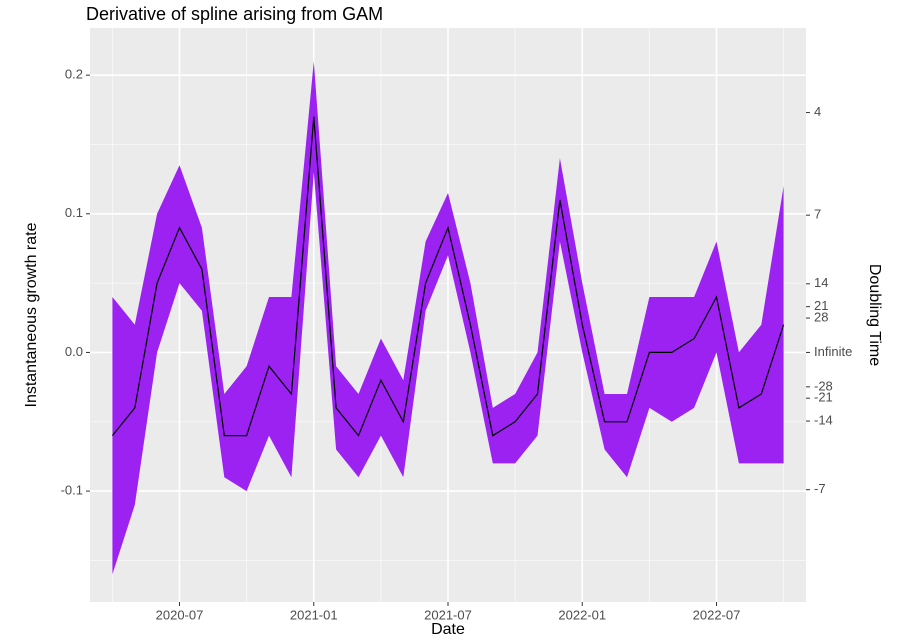  I want to click on x-tick-label: 2022-07, so click(717, 614).